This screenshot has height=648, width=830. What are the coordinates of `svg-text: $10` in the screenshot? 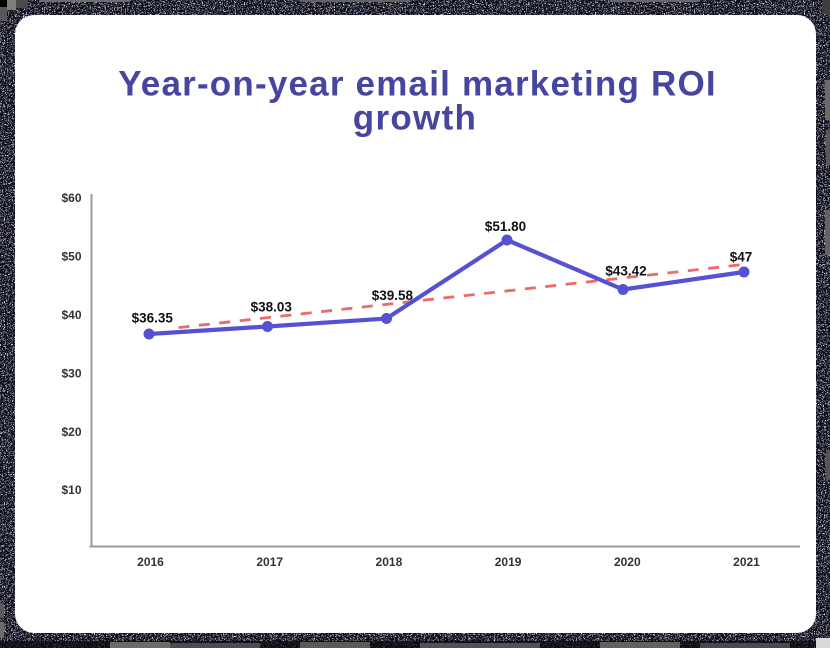 It's located at (71, 490).